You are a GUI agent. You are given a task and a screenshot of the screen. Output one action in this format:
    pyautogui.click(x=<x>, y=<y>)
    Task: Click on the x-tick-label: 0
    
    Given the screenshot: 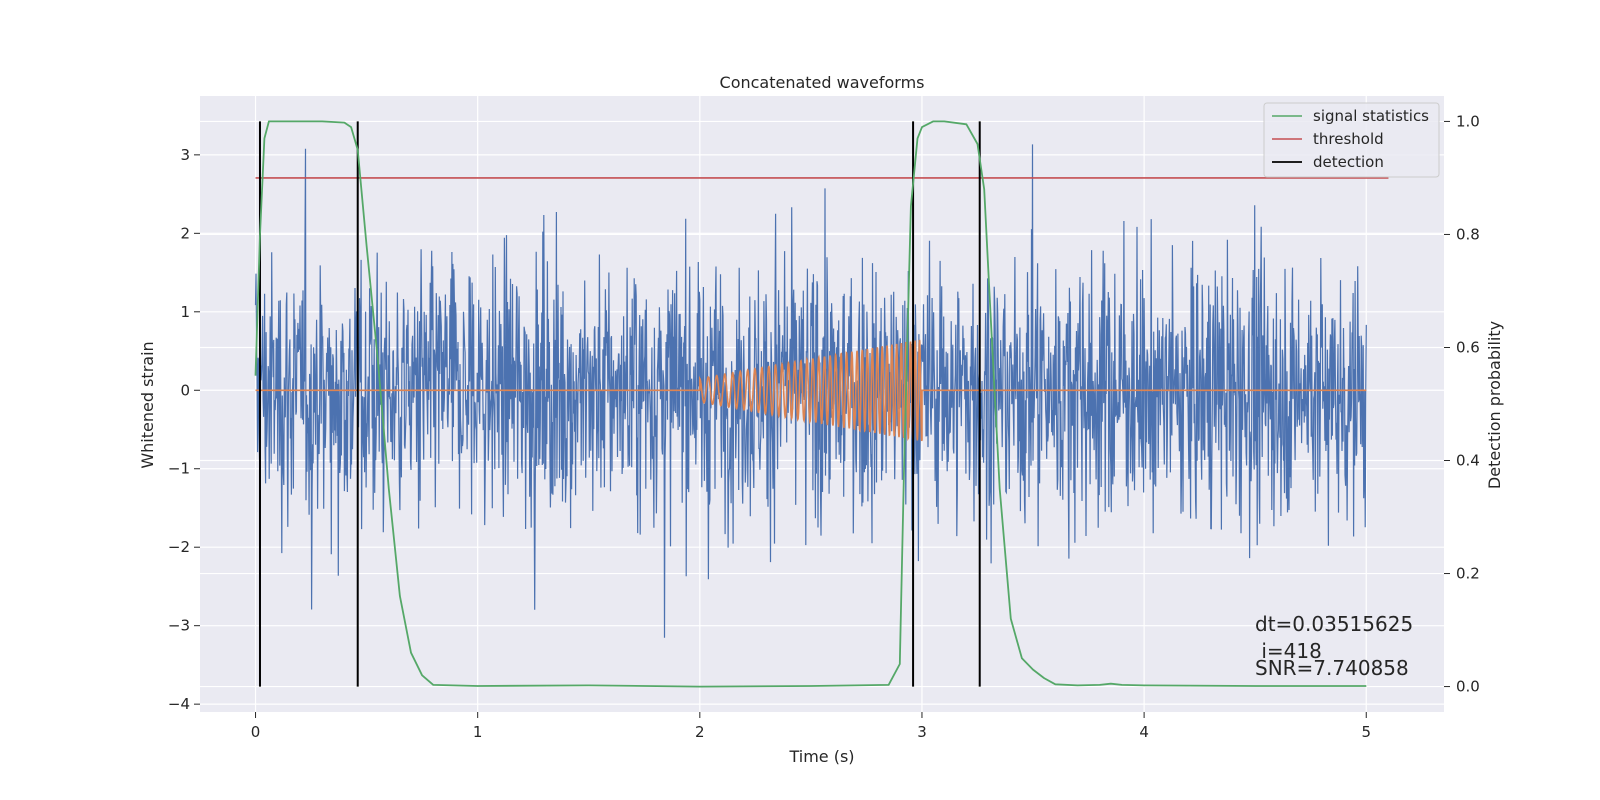 What is the action you would take?
    pyautogui.click(x=256, y=732)
    